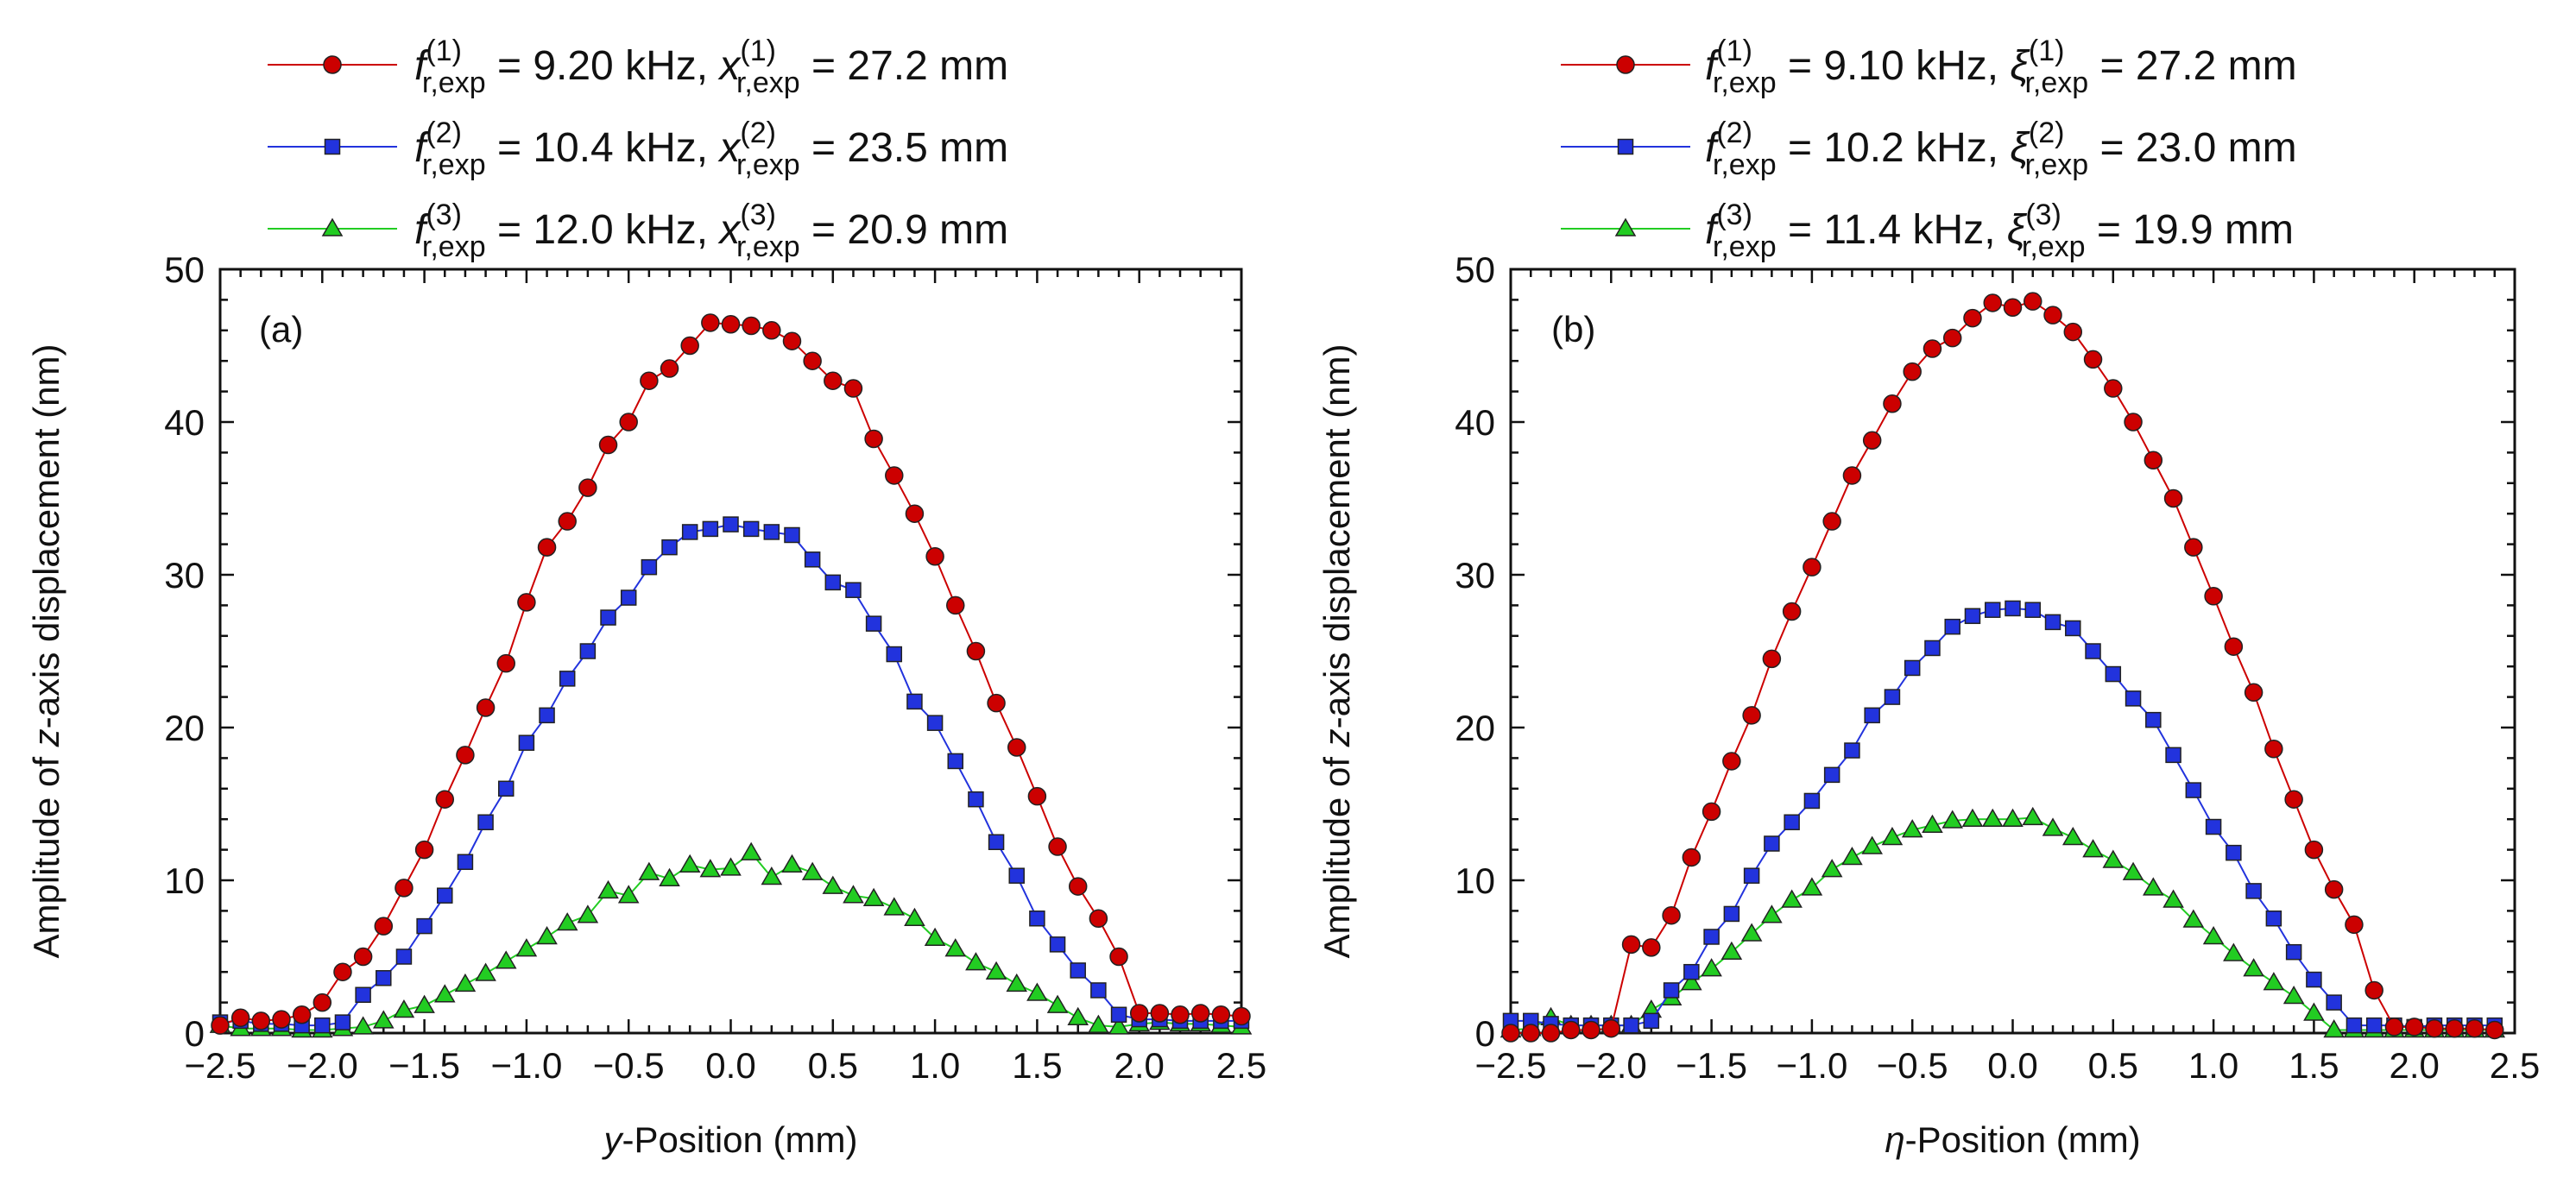  Describe the element at coordinates (1475, 270) in the screenshot. I see `y-tick-label: 50` at that location.